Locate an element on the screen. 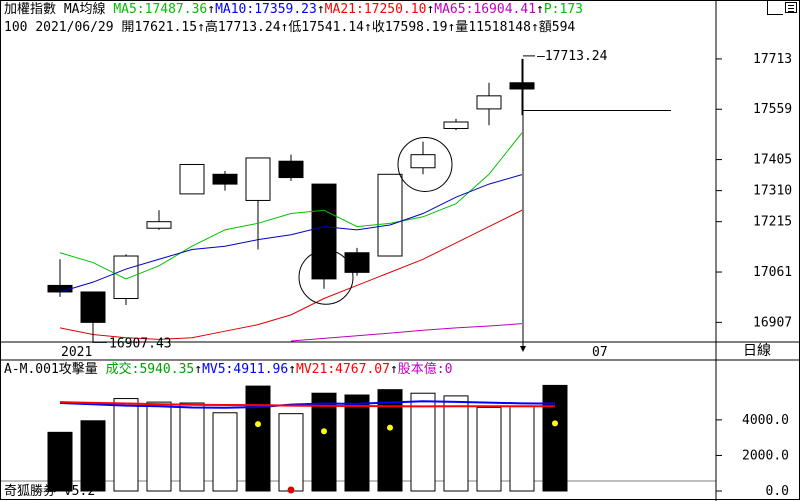 The width and height of the screenshot is (800, 501). close-value: 17598.19 is located at coordinates (416, 27).